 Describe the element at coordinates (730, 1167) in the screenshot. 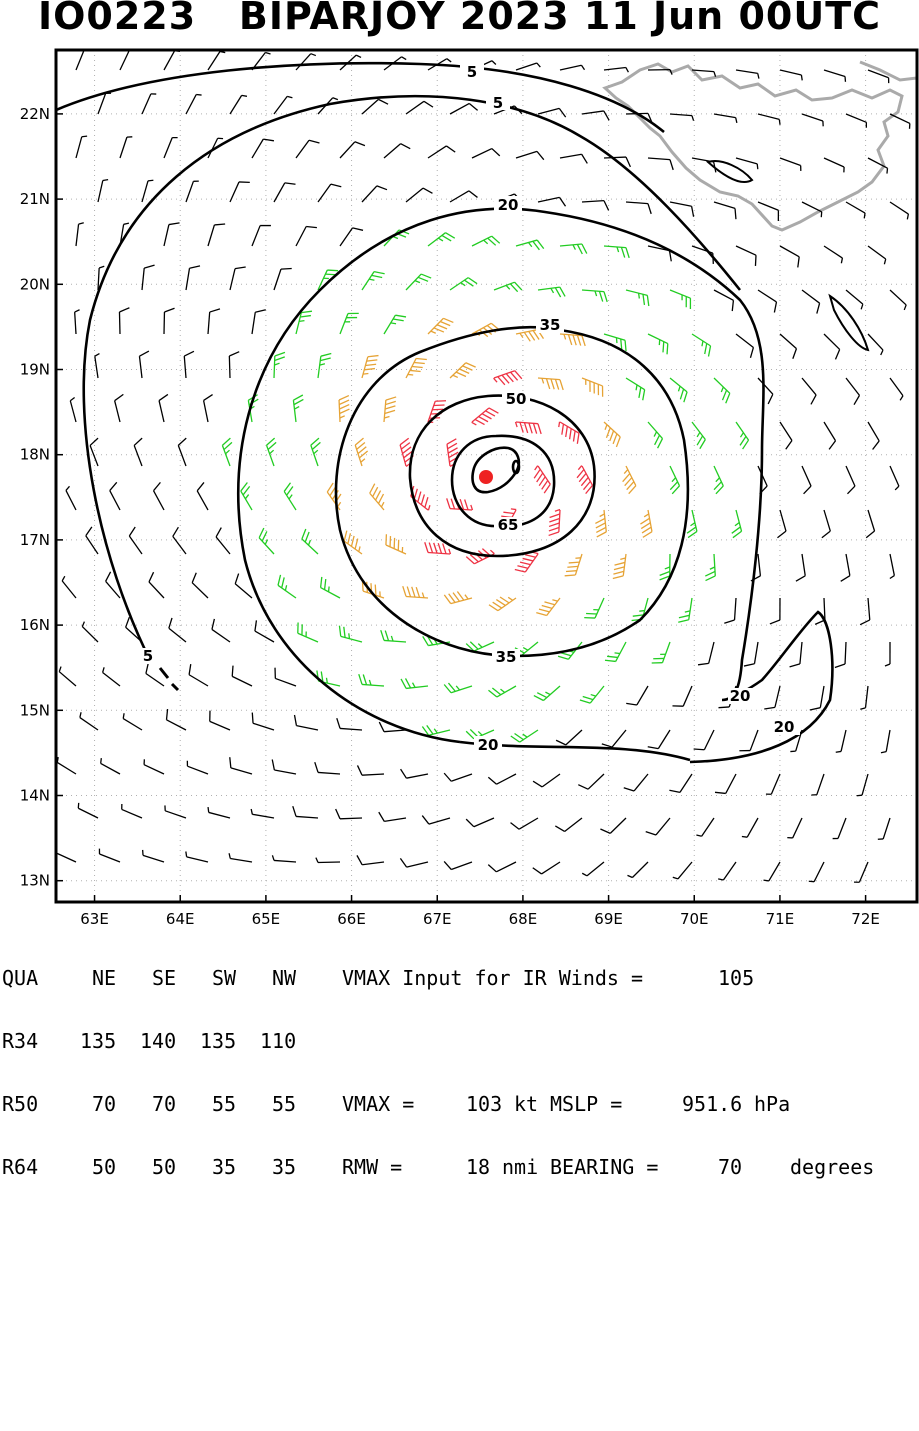

I see `bearing-value: 70` at that location.